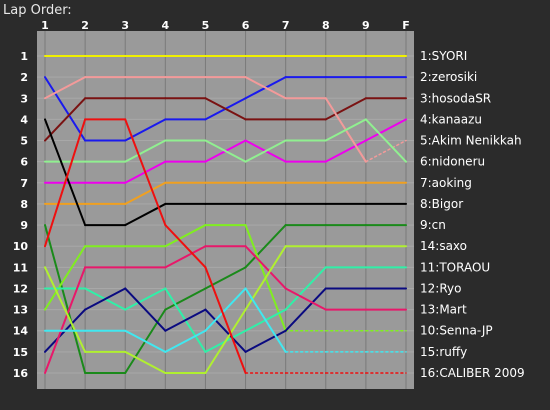  What do you see at coordinates (24, 204) in the screenshot?
I see `y-tick-label: 8` at bounding box center [24, 204].